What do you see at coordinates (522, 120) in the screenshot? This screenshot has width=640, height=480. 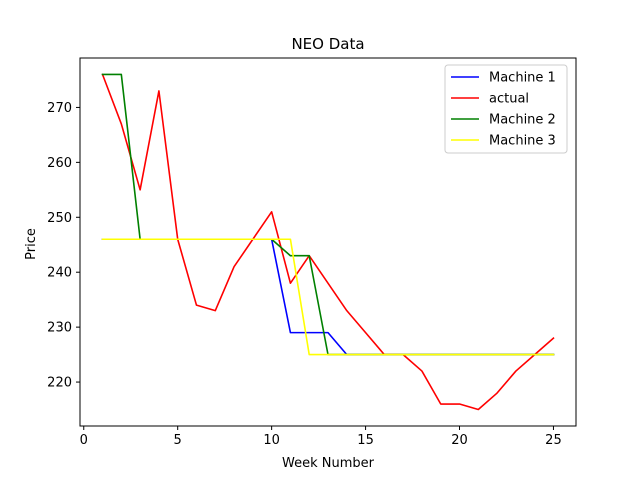 I see `legend-label-3: Machine 2` at bounding box center [522, 120].